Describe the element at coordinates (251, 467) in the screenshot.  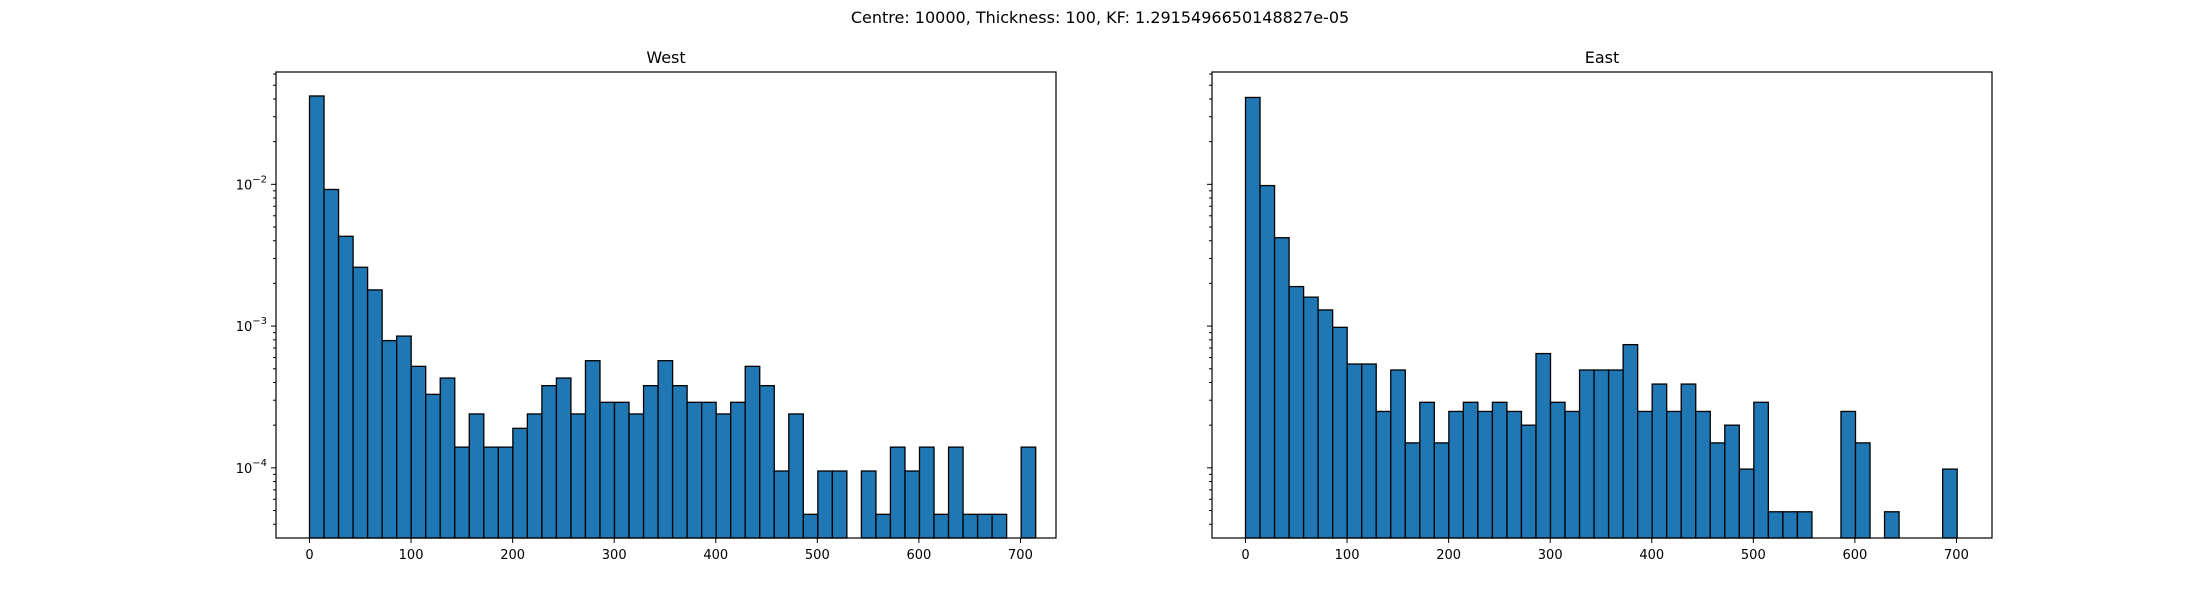
I see `y-tick-label: 10⁻⁴` at that location.